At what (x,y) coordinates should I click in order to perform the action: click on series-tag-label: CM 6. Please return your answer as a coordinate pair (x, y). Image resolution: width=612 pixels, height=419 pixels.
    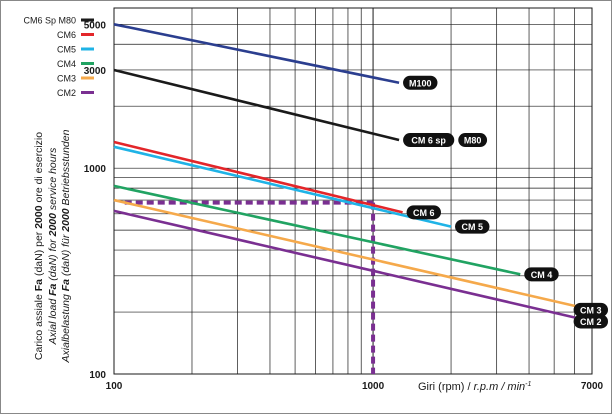
    Looking at the image, I should click on (424, 213).